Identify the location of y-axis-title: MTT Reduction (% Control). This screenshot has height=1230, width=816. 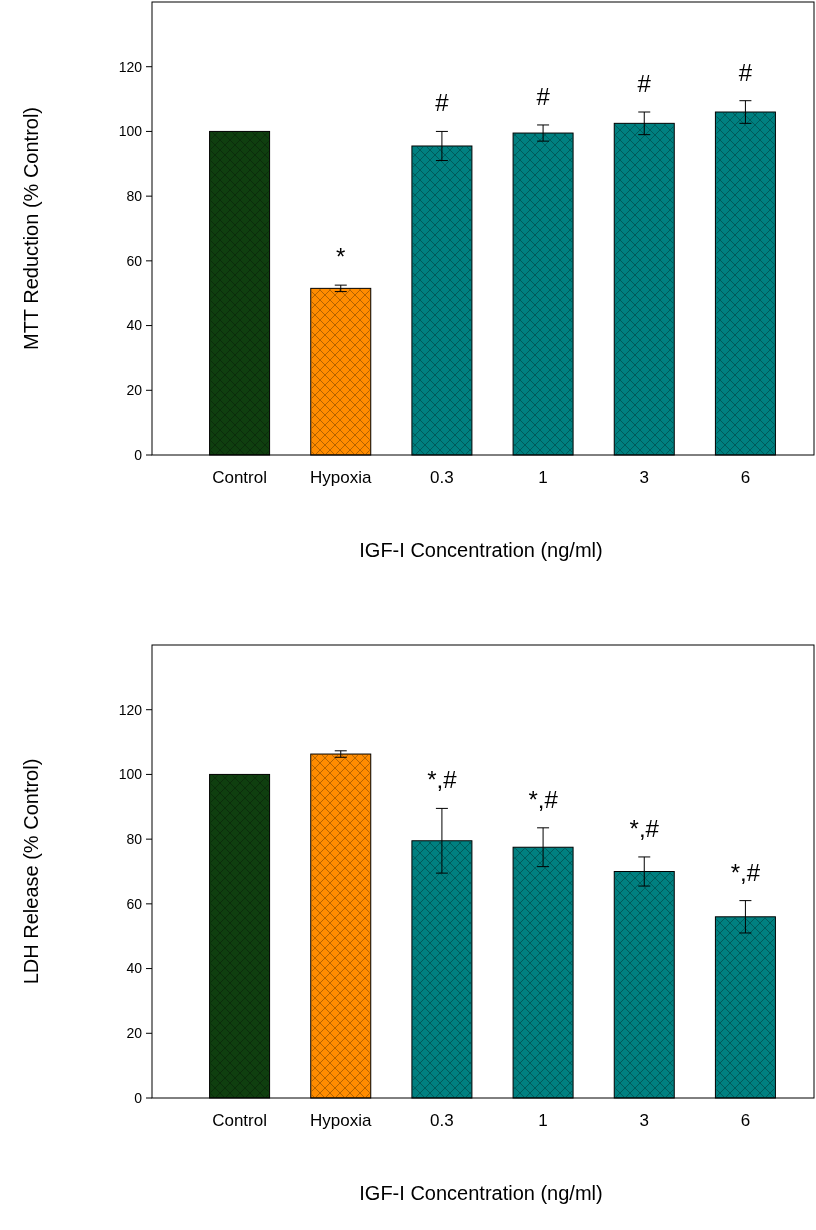
(31, 228).